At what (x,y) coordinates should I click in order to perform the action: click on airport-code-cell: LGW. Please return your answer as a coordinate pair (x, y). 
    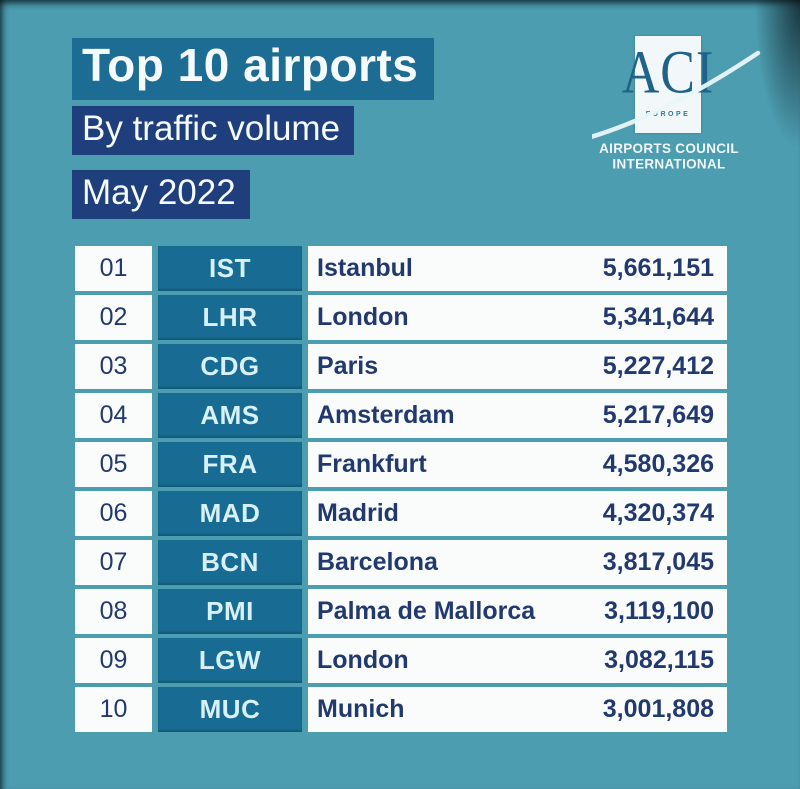
    Looking at the image, I should click on (230, 660).